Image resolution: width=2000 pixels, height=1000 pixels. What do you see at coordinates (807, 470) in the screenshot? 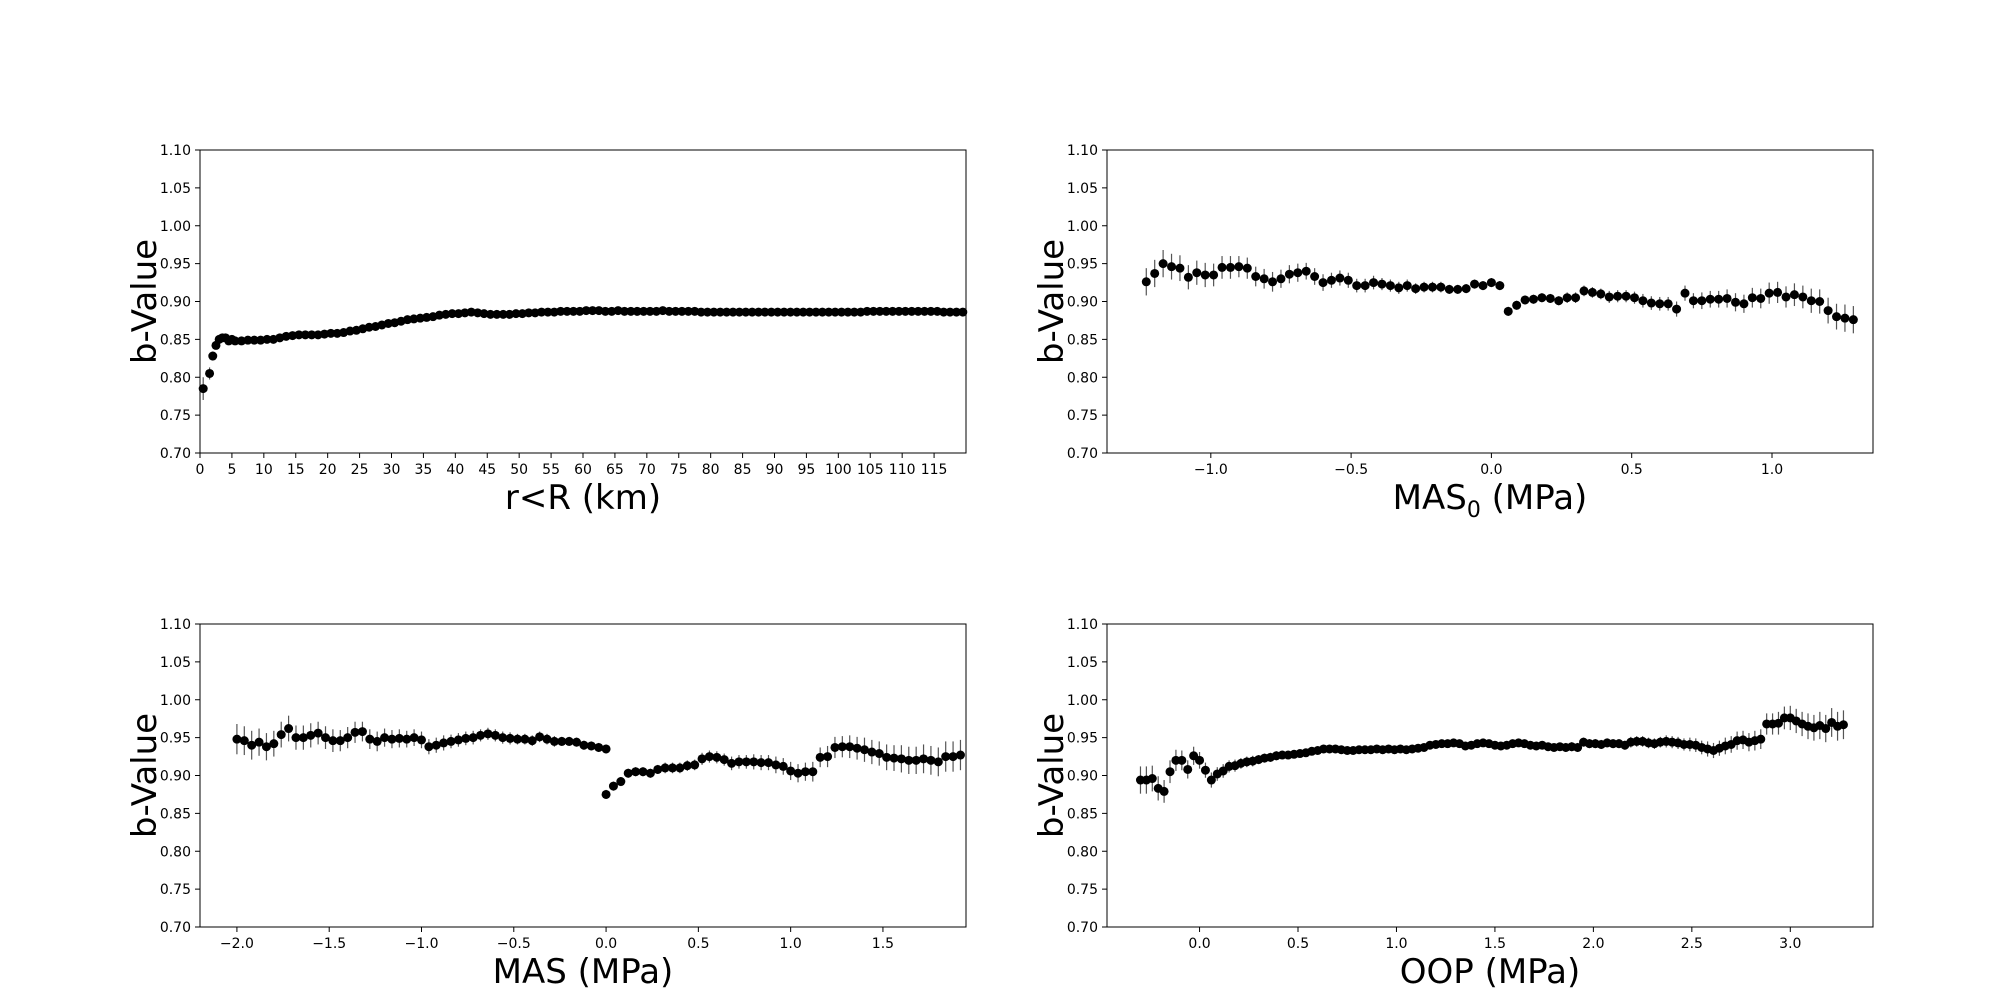
I see `x-tick-label: 95` at bounding box center [807, 470].